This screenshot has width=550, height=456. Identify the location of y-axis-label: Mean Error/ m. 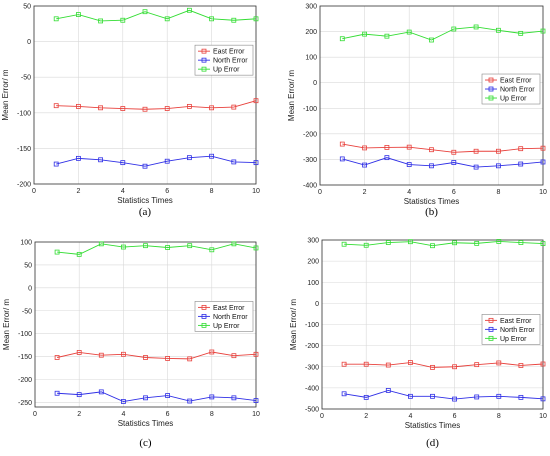
(6, 324).